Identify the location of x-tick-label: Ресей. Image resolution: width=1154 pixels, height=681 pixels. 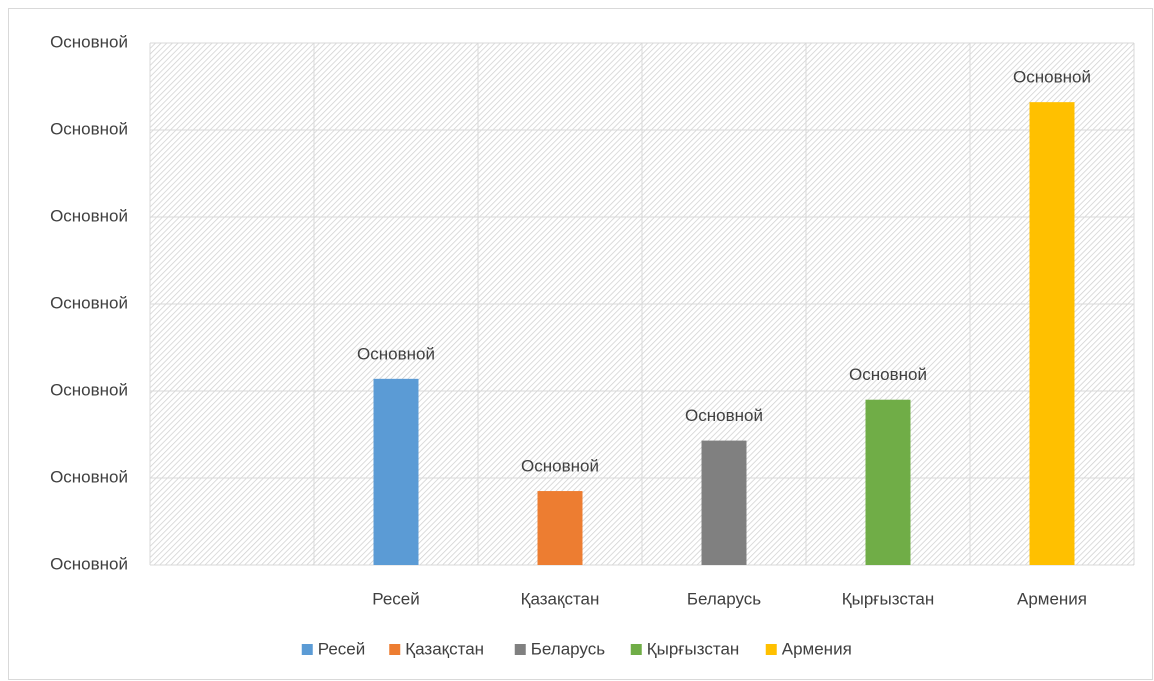
(396, 598).